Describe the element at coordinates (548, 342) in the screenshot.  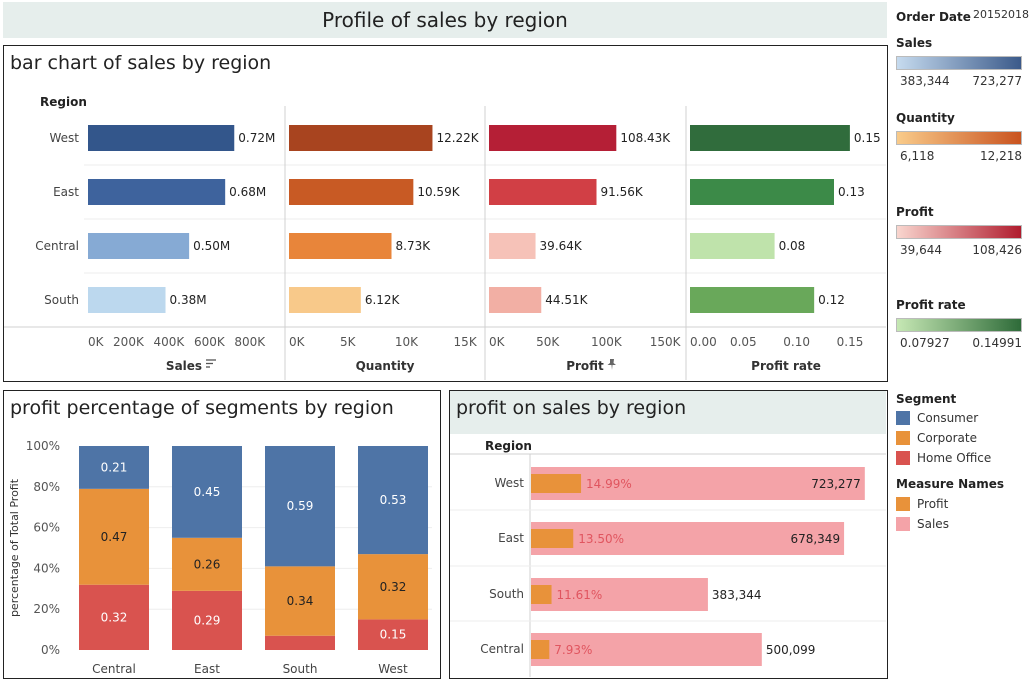
I see `tick-label: 50K` at that location.